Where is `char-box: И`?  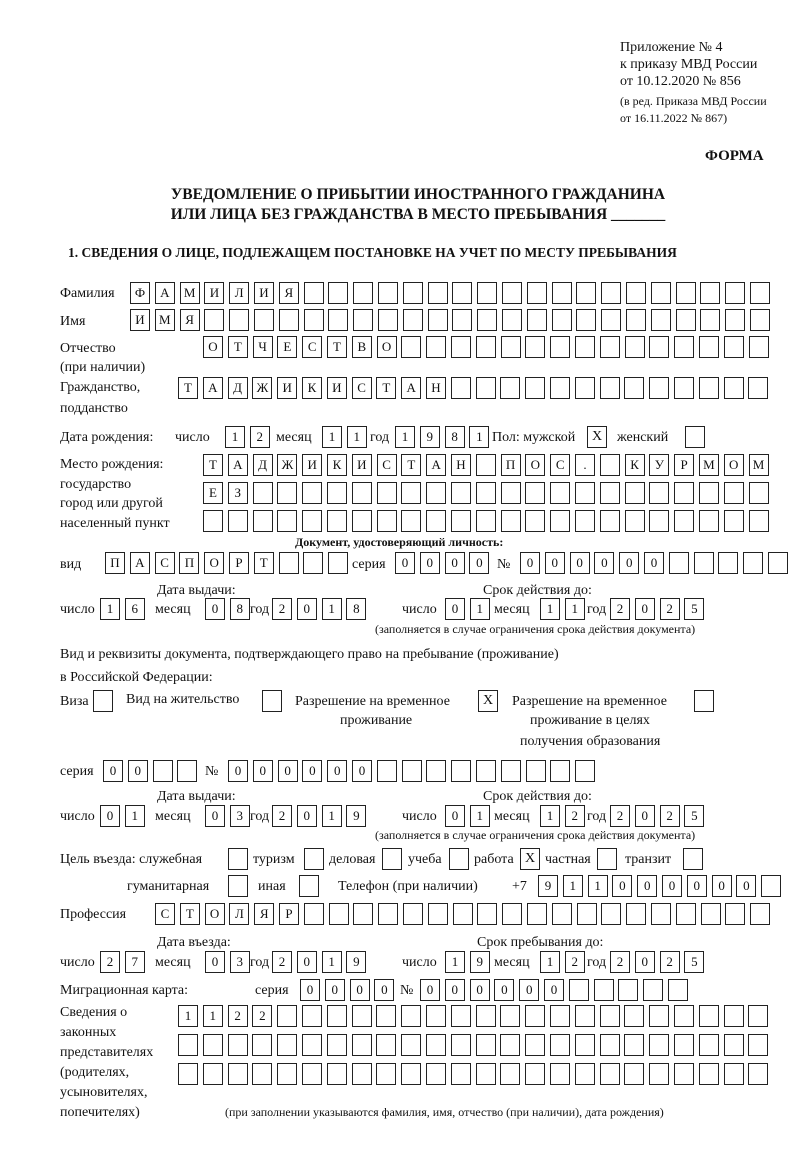 char-box: И is located at coordinates (287, 388).